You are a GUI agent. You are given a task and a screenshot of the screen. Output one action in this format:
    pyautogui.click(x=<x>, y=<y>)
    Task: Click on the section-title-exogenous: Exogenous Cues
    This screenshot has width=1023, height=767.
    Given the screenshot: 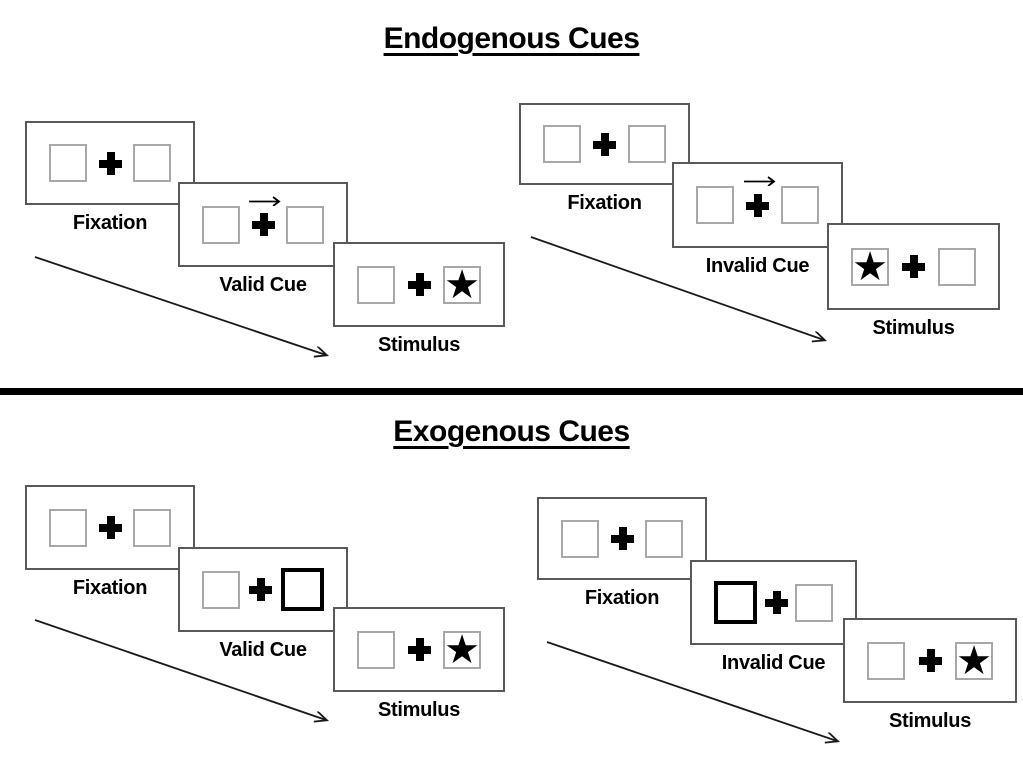 What is the action you would take?
    pyautogui.click(x=511, y=432)
    